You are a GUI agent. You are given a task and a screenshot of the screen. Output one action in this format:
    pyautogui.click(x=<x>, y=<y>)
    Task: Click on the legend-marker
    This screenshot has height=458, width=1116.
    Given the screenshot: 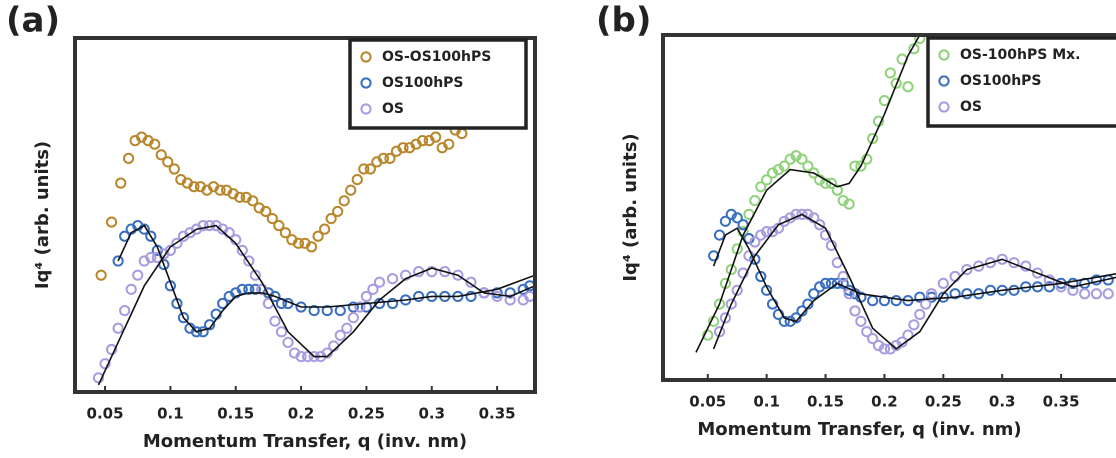 What is the action you would take?
    pyautogui.click(x=944, y=81)
    